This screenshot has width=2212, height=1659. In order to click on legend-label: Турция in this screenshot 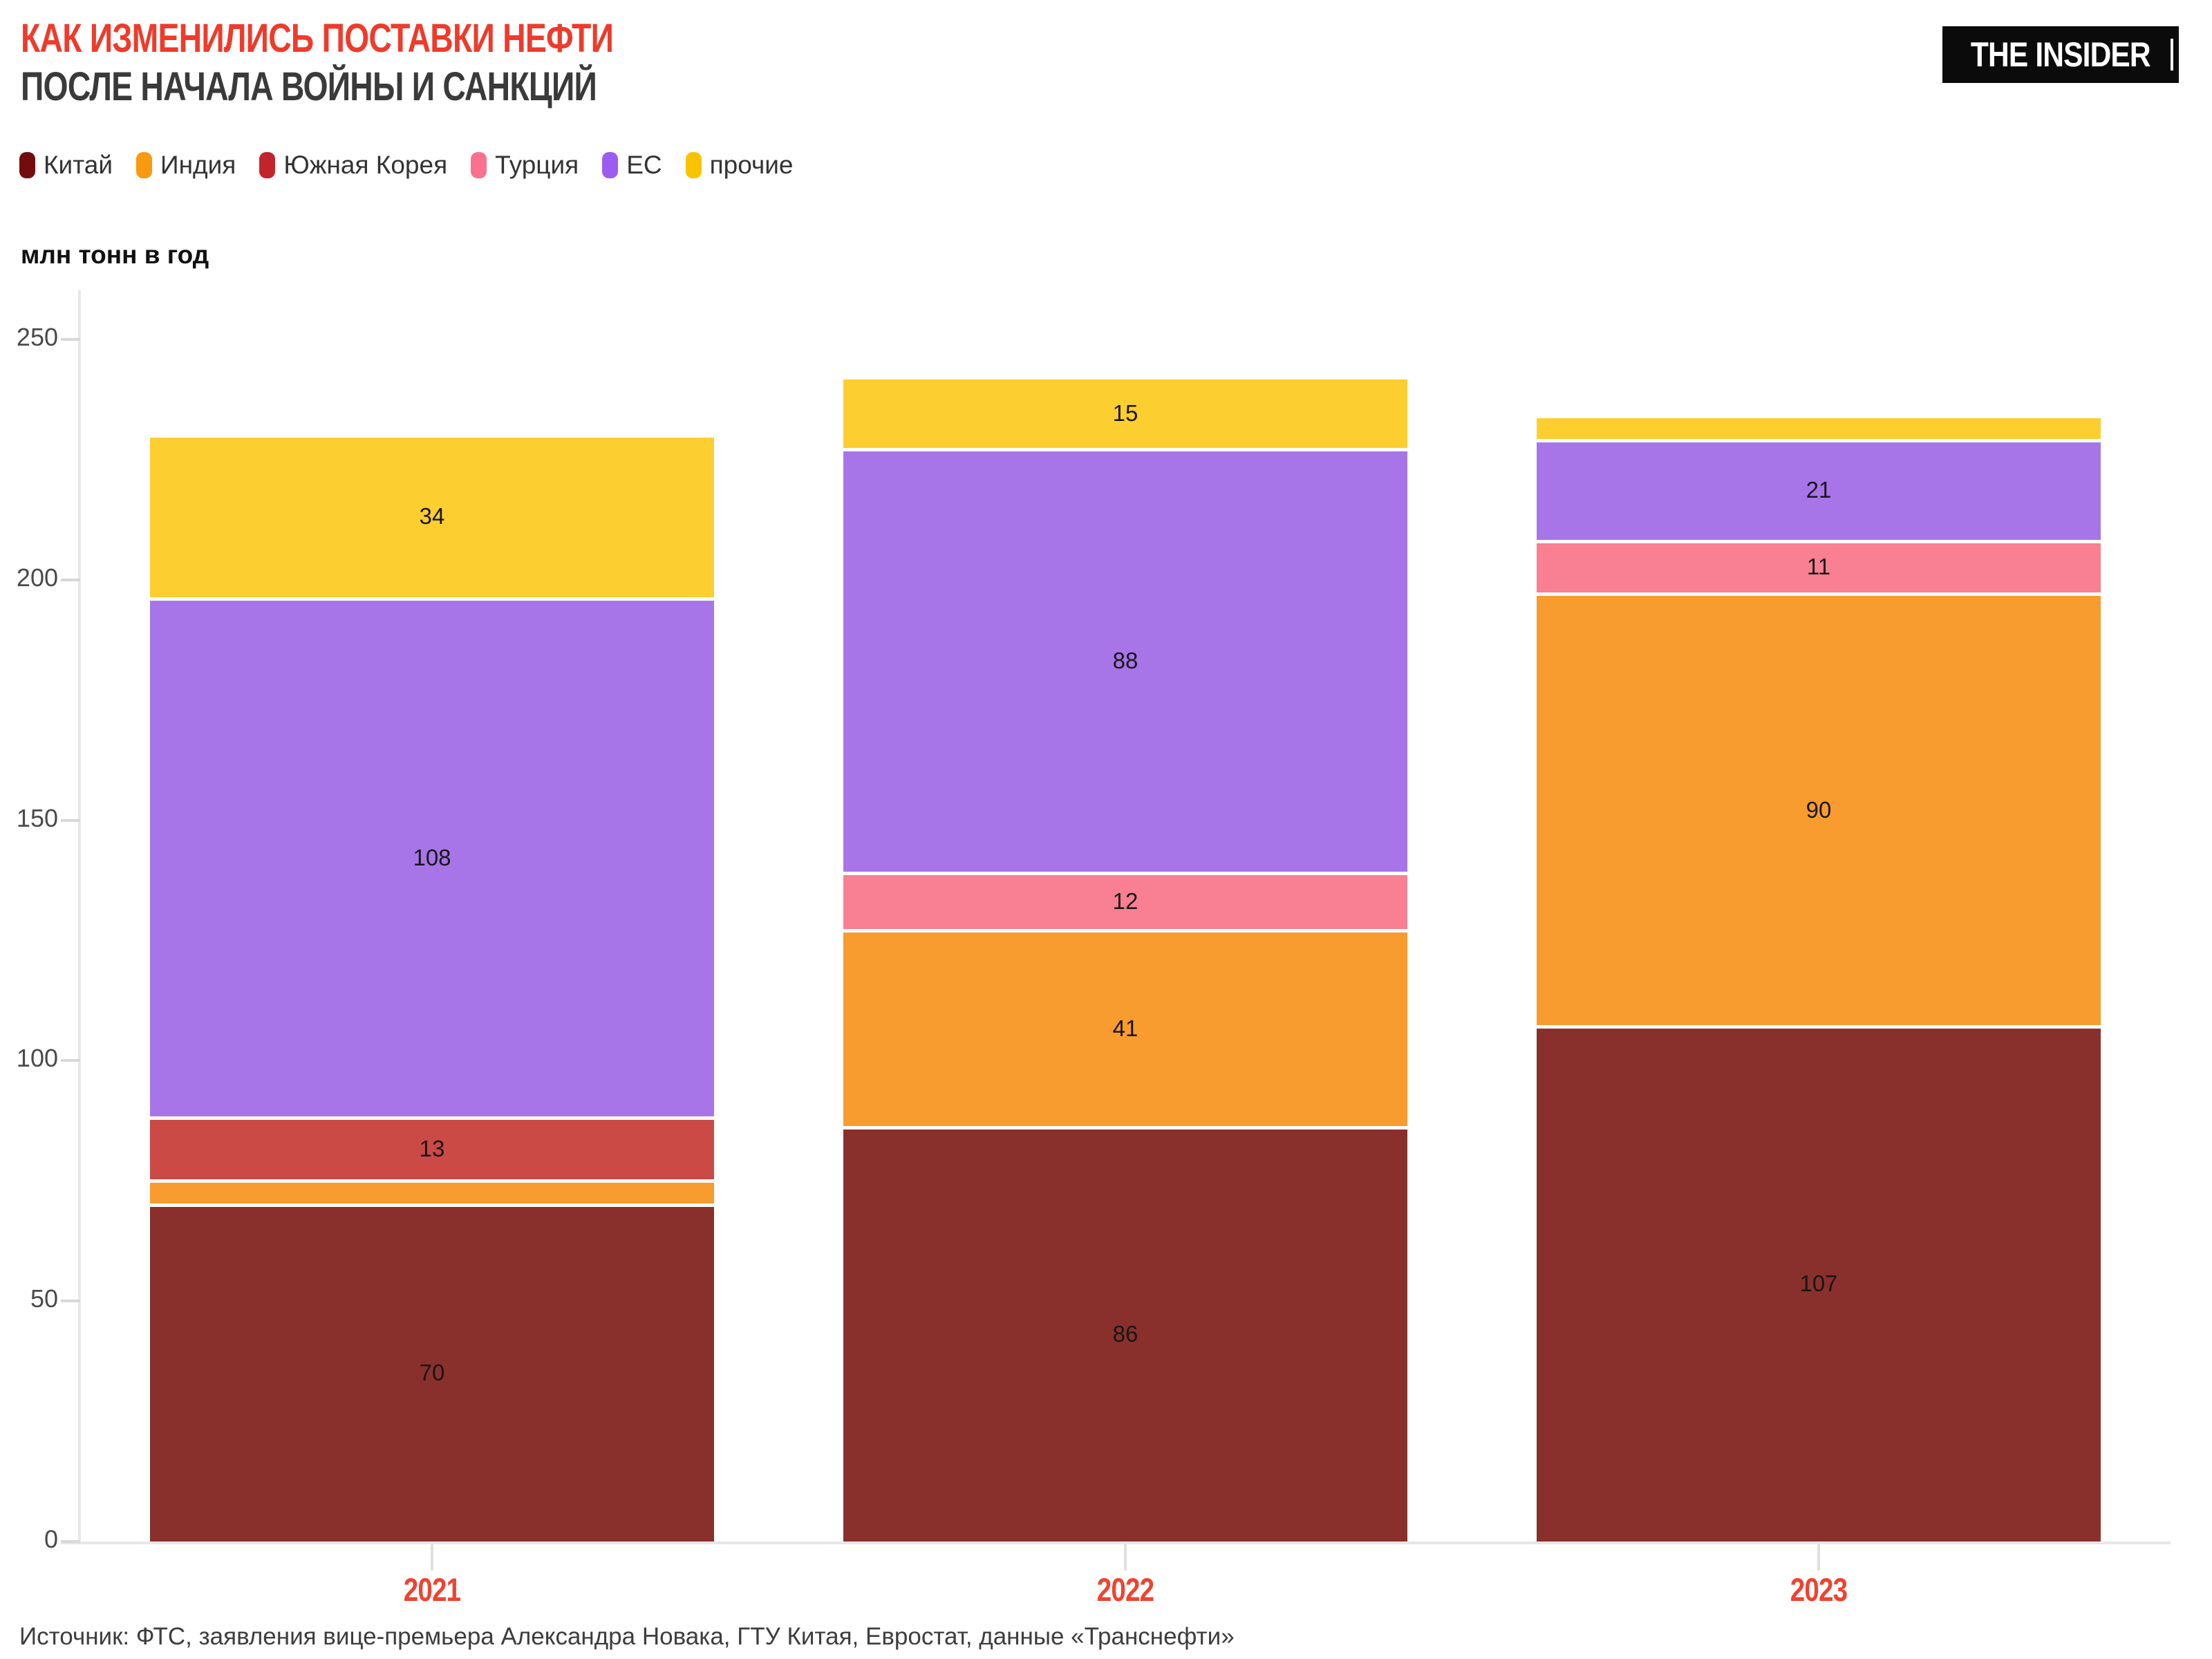, I will do `click(537, 165)`.